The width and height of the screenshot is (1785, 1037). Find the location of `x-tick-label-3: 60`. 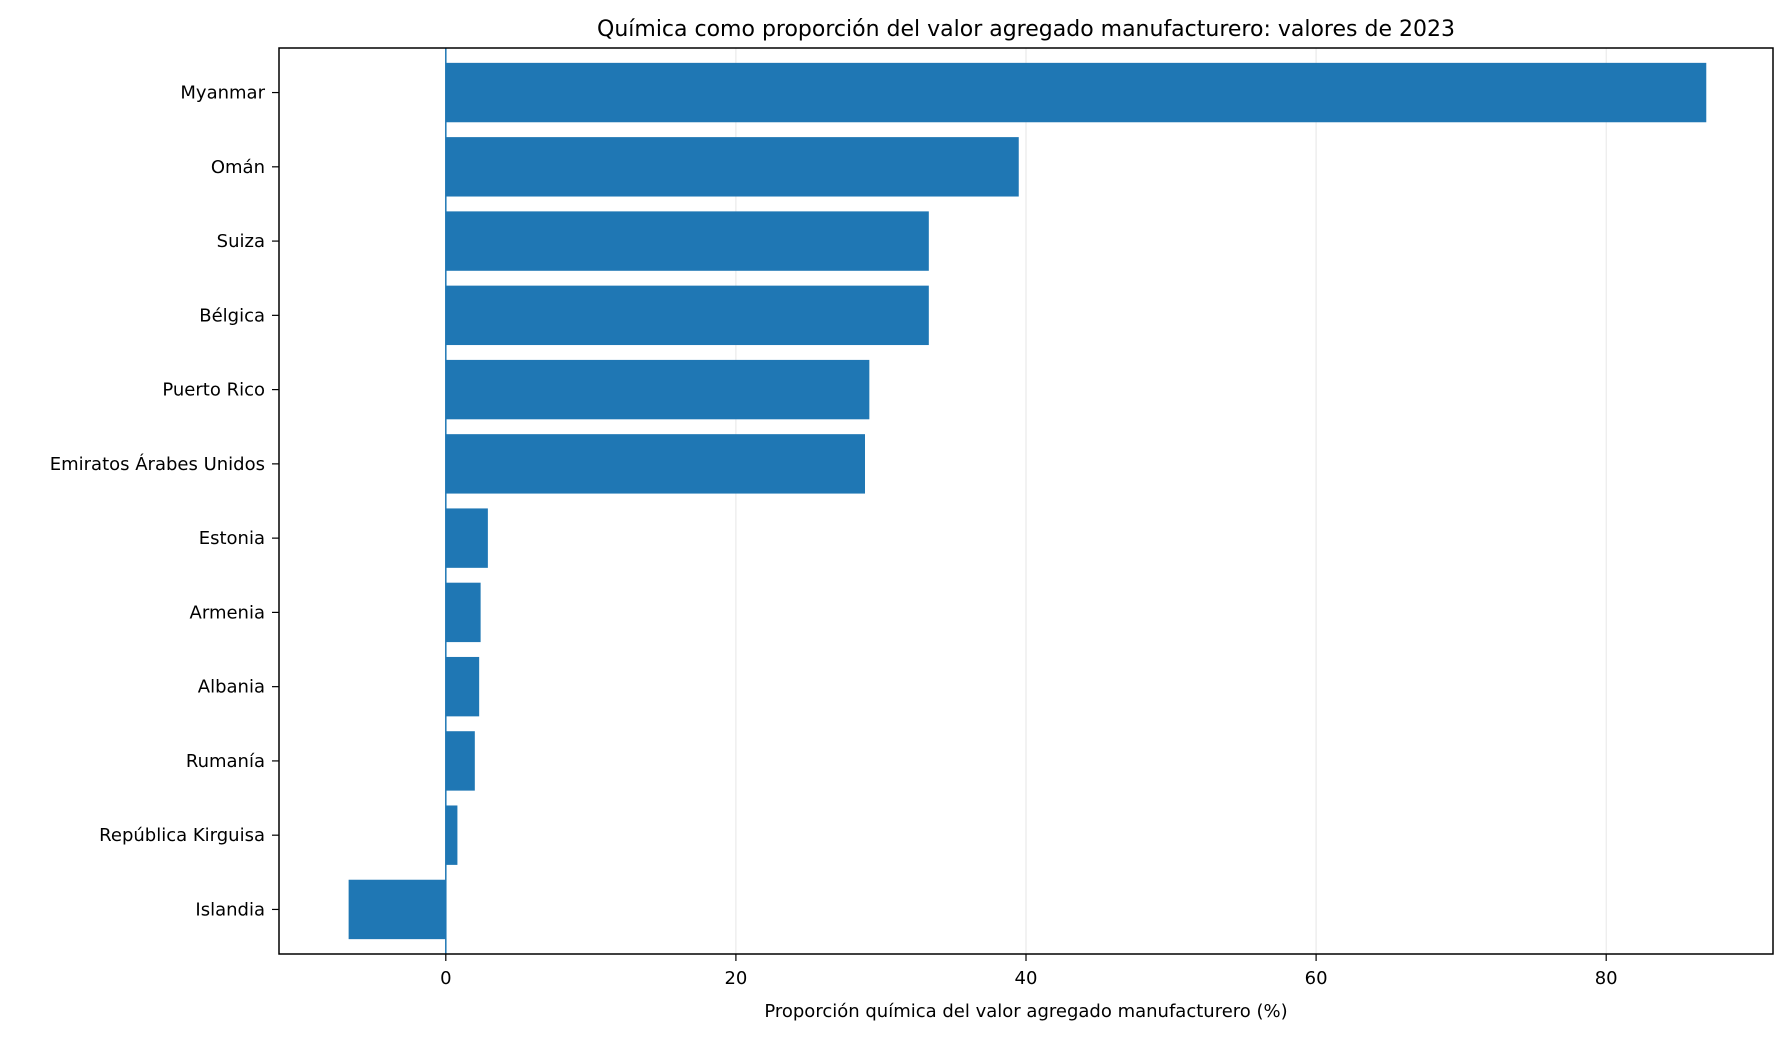

x-tick-label-3: 60 is located at coordinates (1316, 978).